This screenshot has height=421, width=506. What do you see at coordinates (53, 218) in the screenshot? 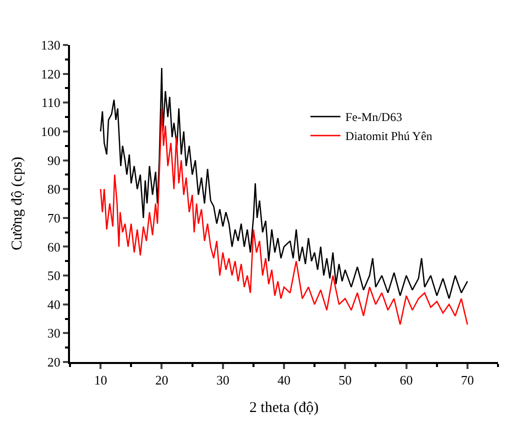
I see `y-tick-label: 70` at bounding box center [53, 218].